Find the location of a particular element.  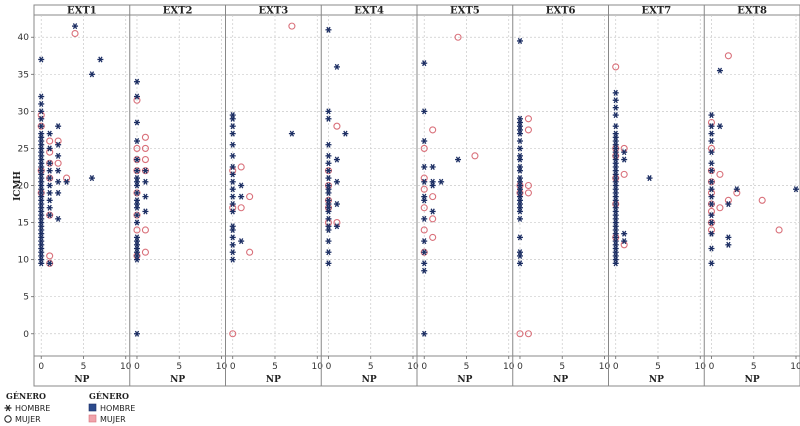

legend-label-mujer: MUJER is located at coordinates (28, 419).